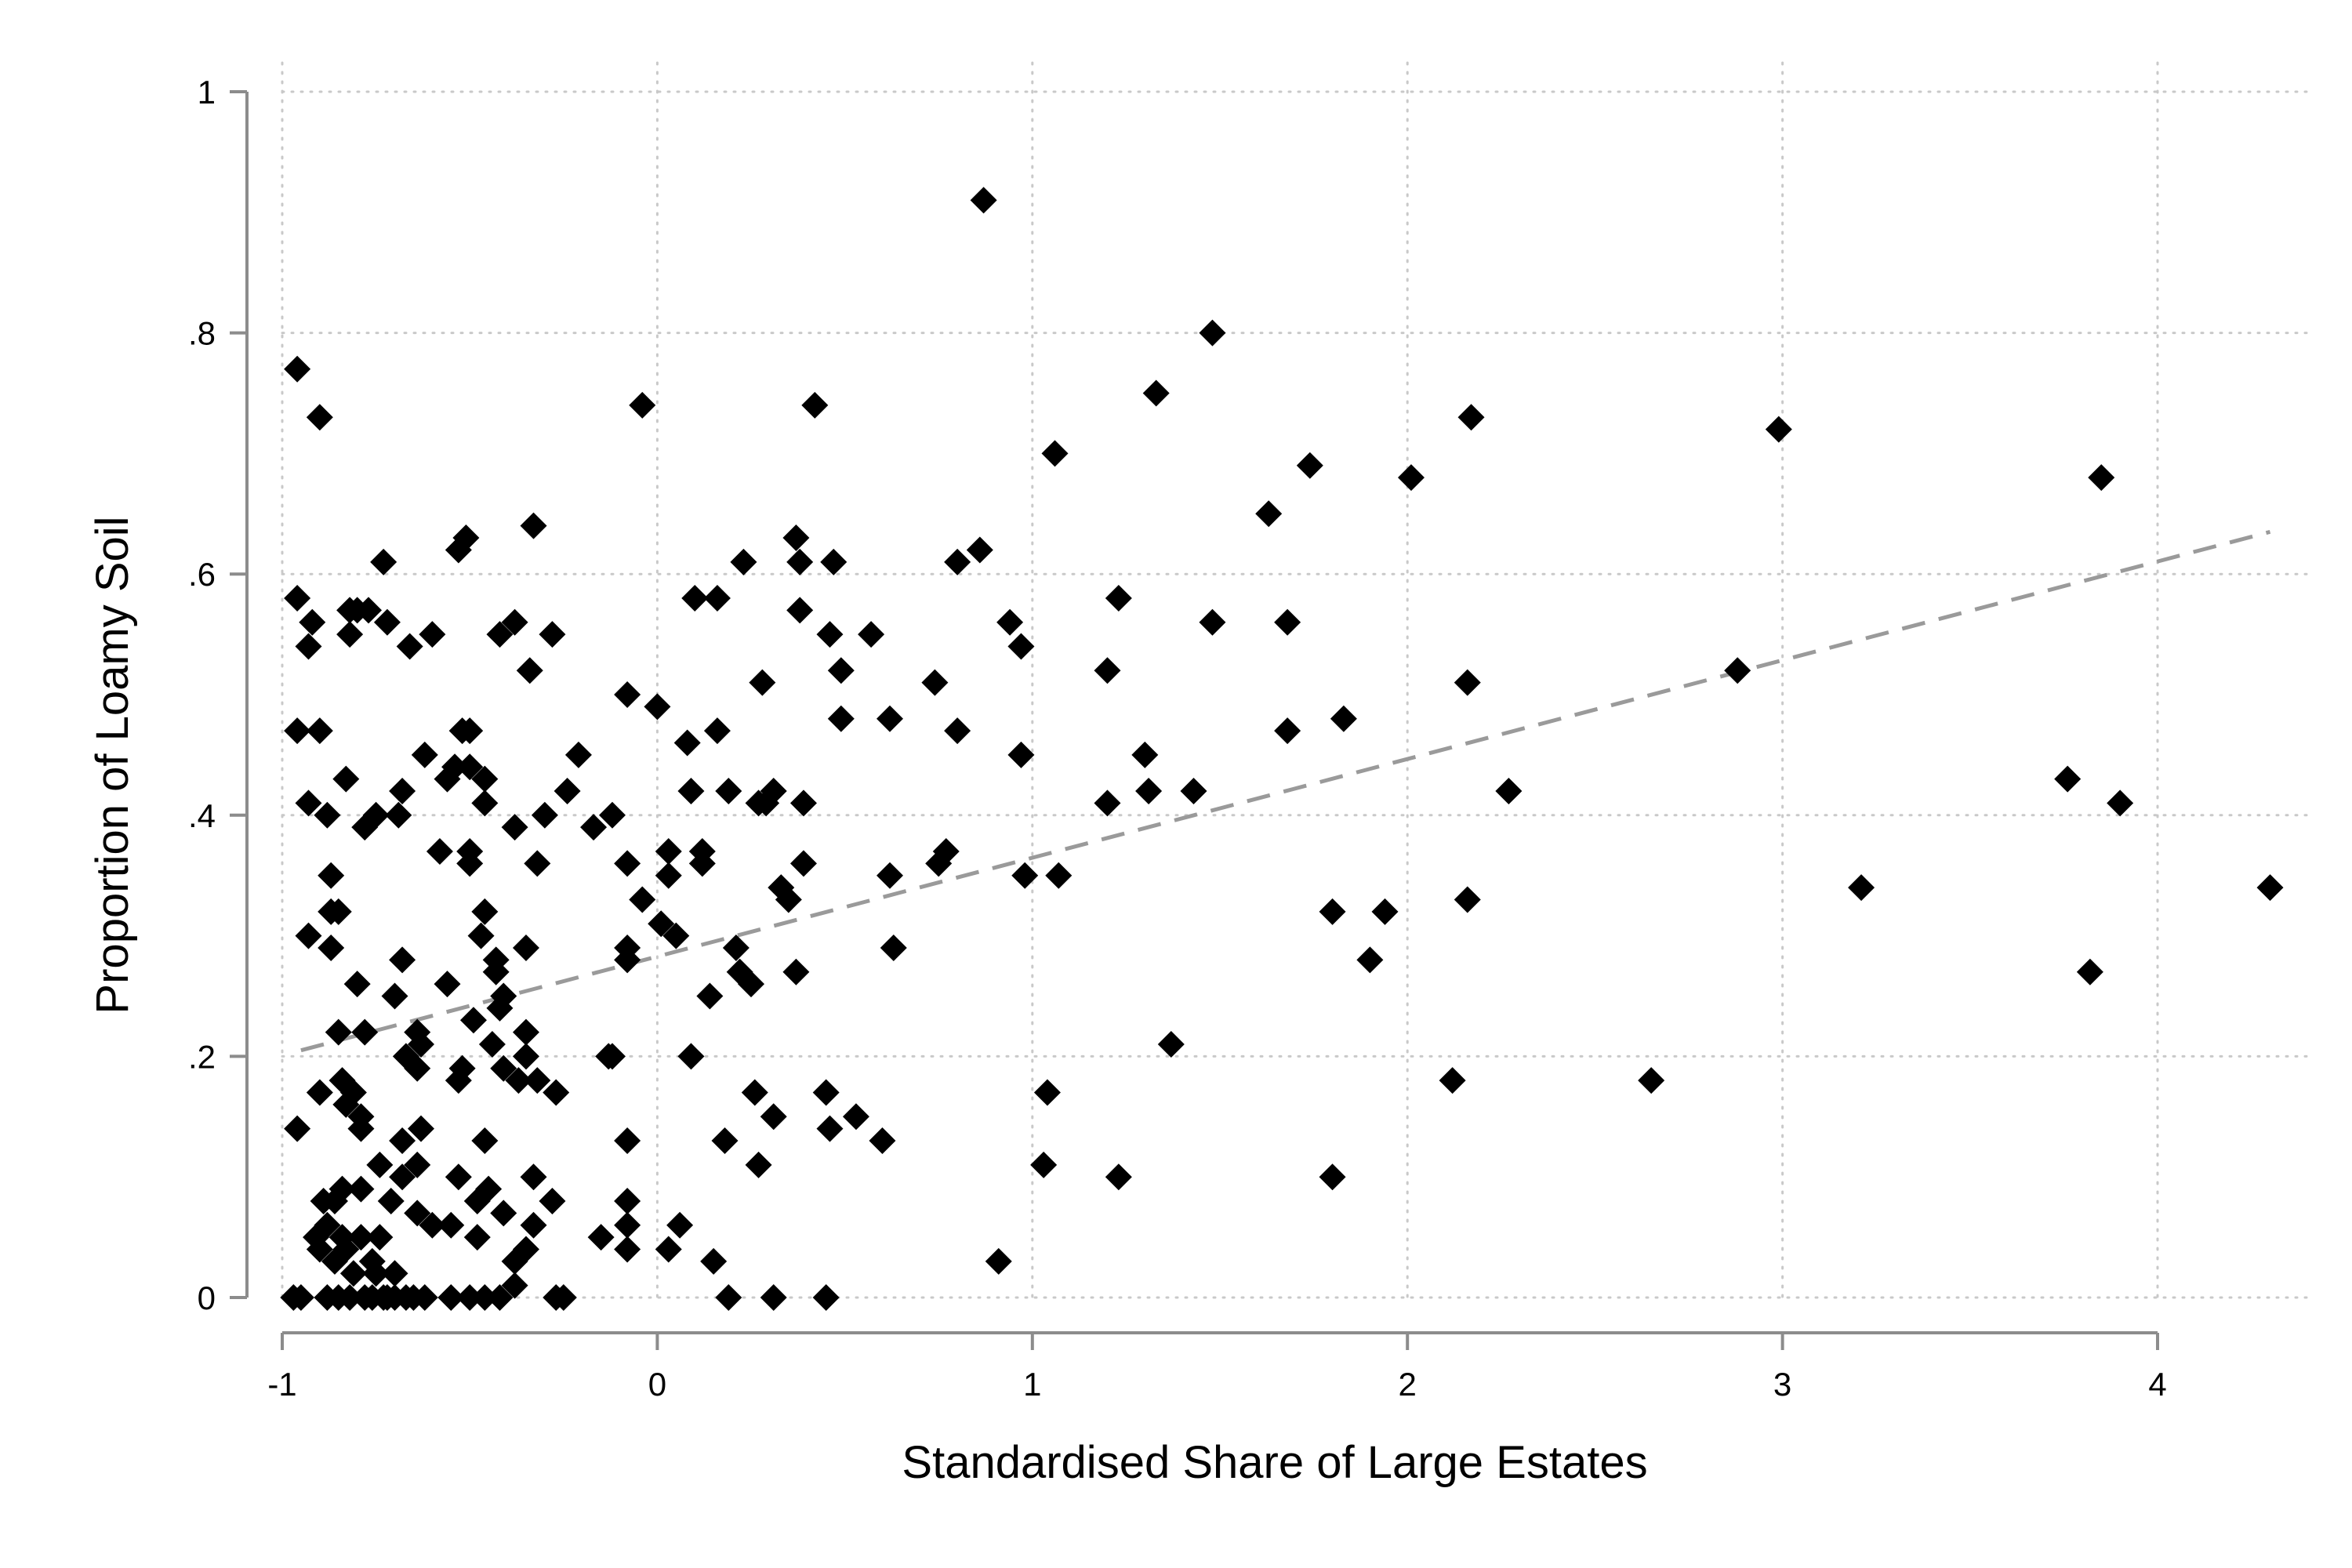 This screenshot has height=1568, width=2352. Describe the element at coordinates (202, 574) in the screenshot. I see `y-tick-label: .6` at that location.